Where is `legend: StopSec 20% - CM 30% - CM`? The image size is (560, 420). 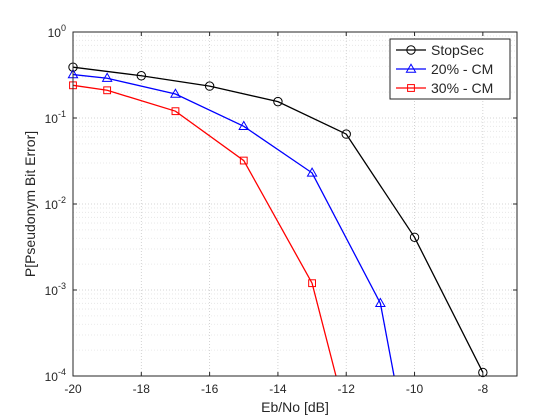
legend: StopSec 20% - CM 30% - CM is located at coordinates (450, 69).